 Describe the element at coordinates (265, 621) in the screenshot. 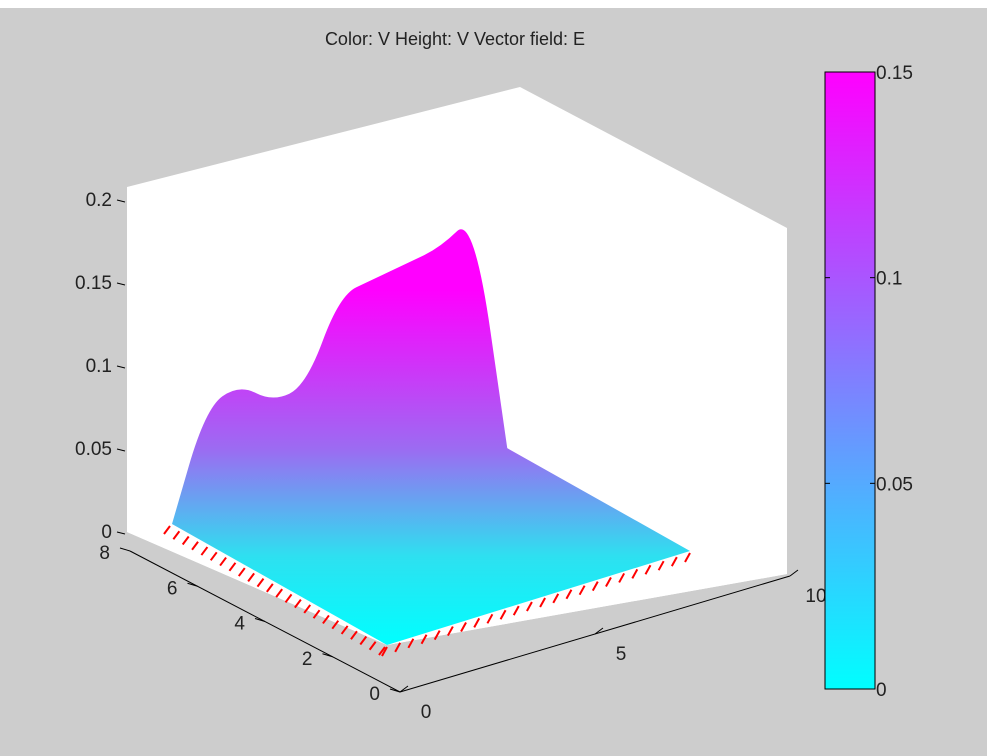

I see `y-axis-line` at that location.